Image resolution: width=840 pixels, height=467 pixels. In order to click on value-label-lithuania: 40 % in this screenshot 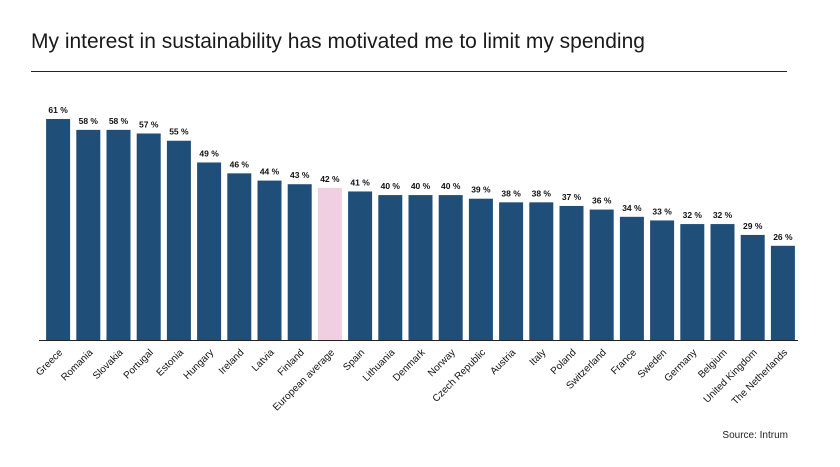, I will do `click(391, 186)`.